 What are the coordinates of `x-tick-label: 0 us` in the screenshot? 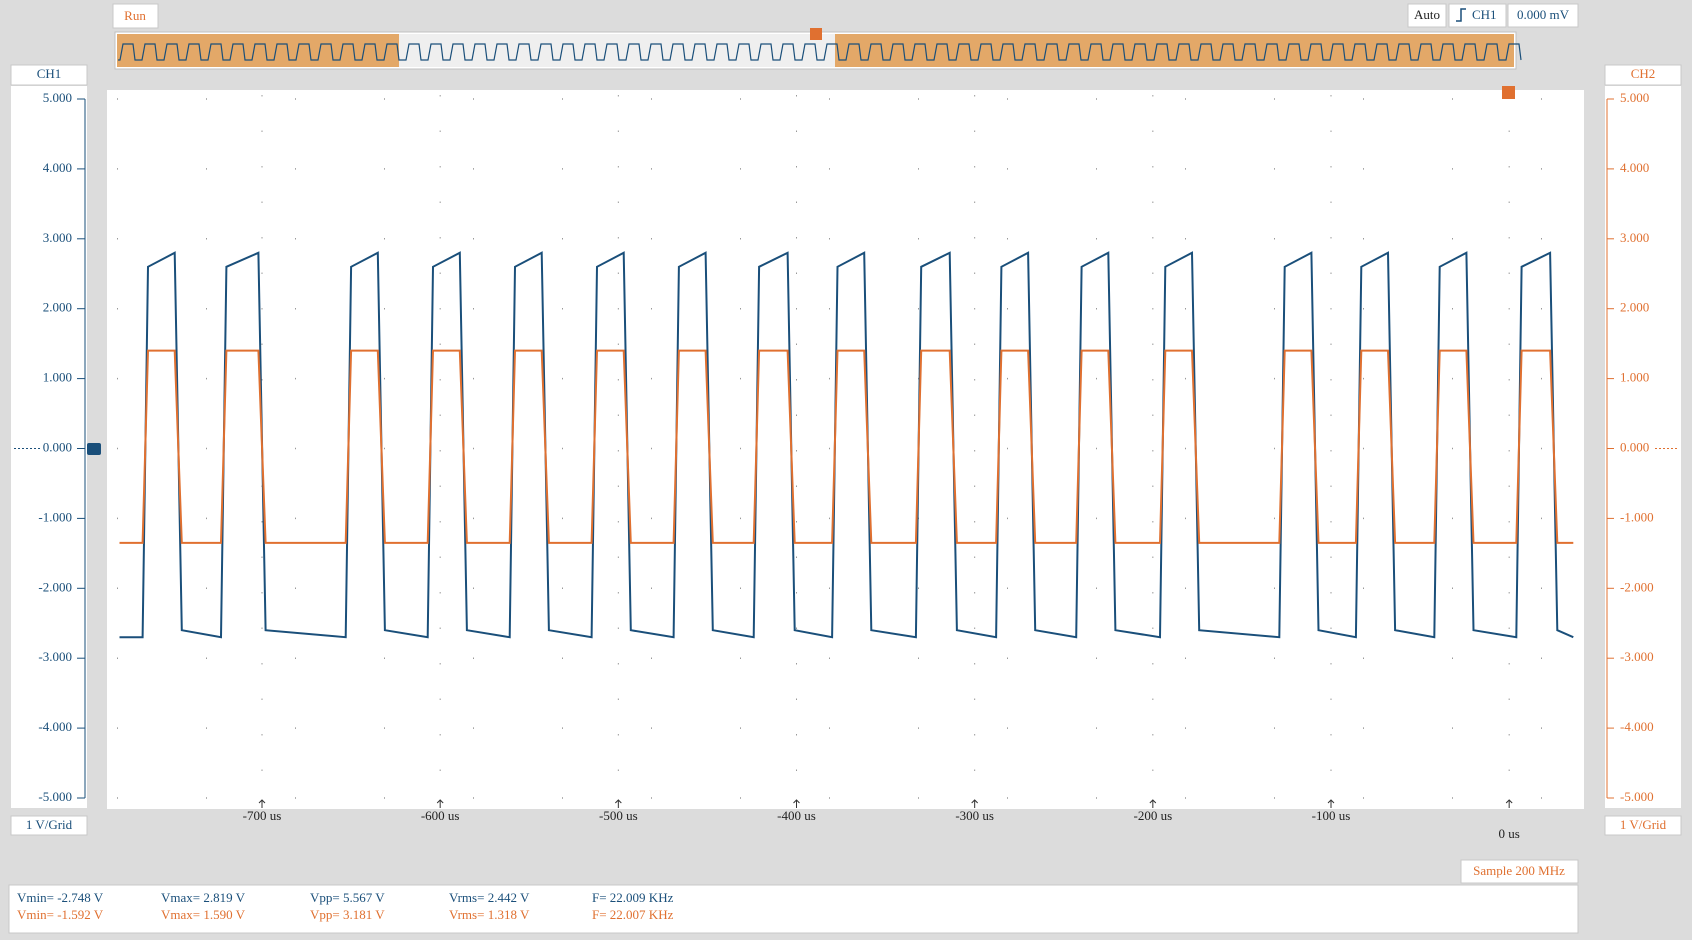 It's located at (1509, 833).